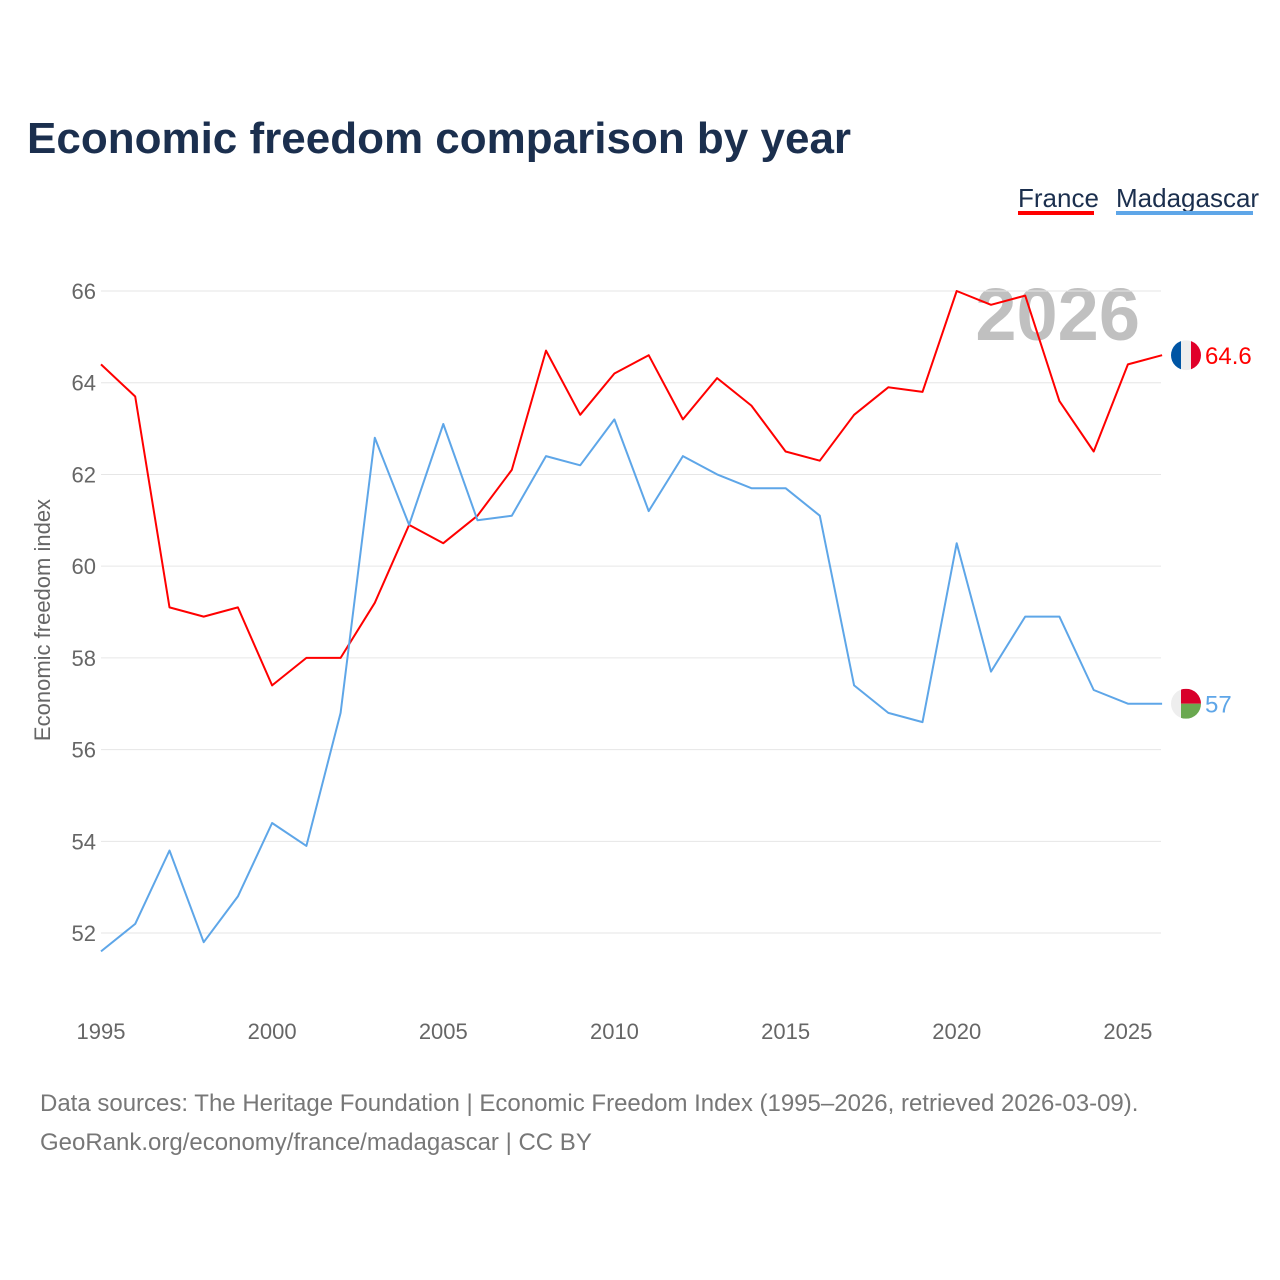 This screenshot has height=1280, width=1280. I want to click on y-tick-label: 62, so click(84, 474).